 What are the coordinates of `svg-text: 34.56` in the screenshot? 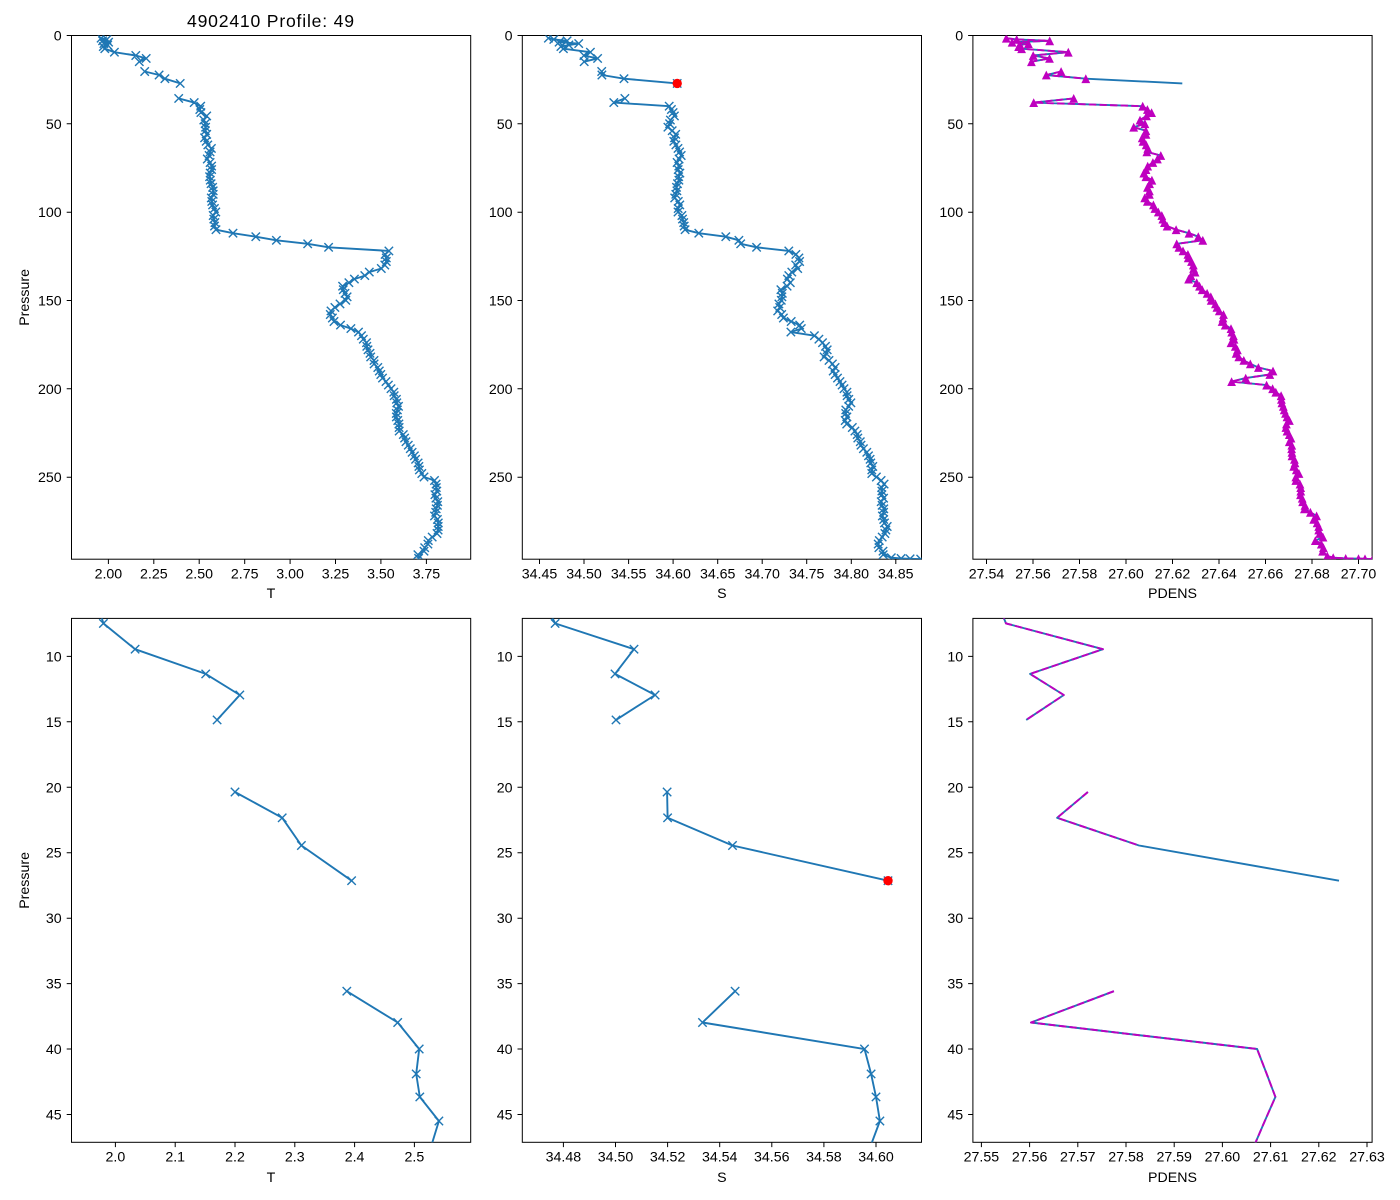 It's located at (772, 1157).